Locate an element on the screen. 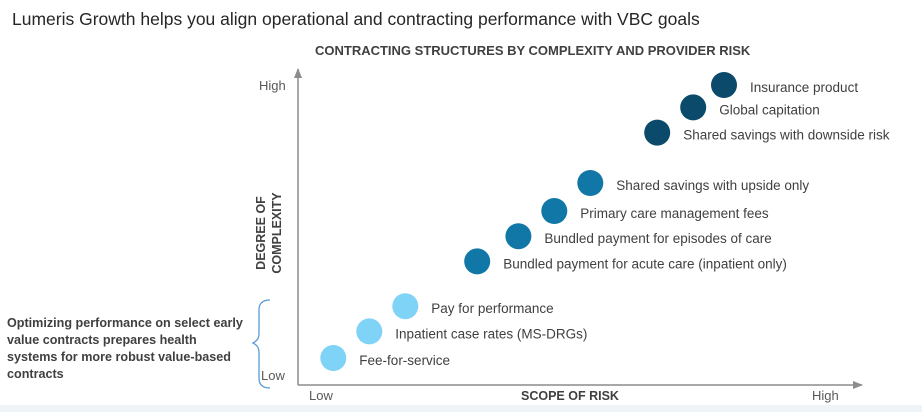 This screenshot has height=412, width=922. node-label-9: Insurance product is located at coordinates (804, 87).